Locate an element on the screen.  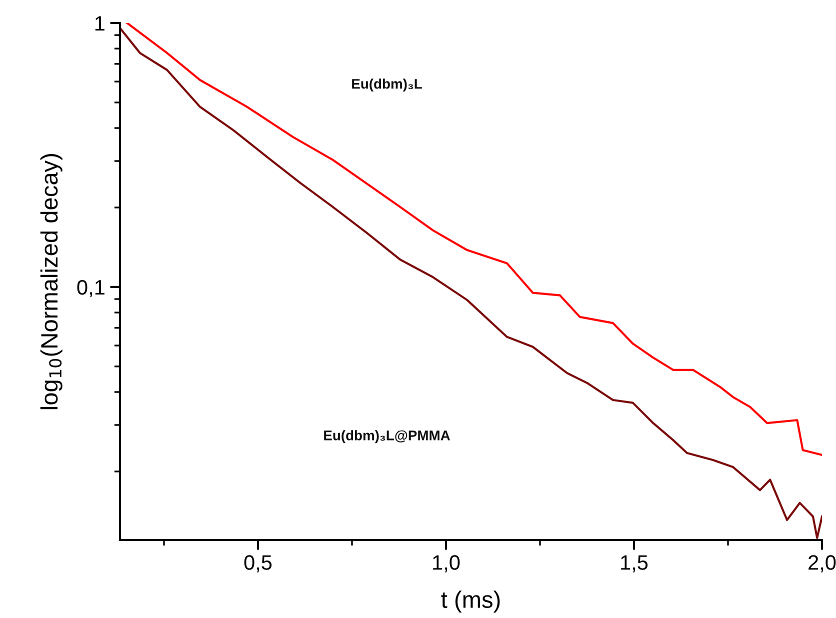
x-tick-label: 1,0 is located at coordinates (446, 563).